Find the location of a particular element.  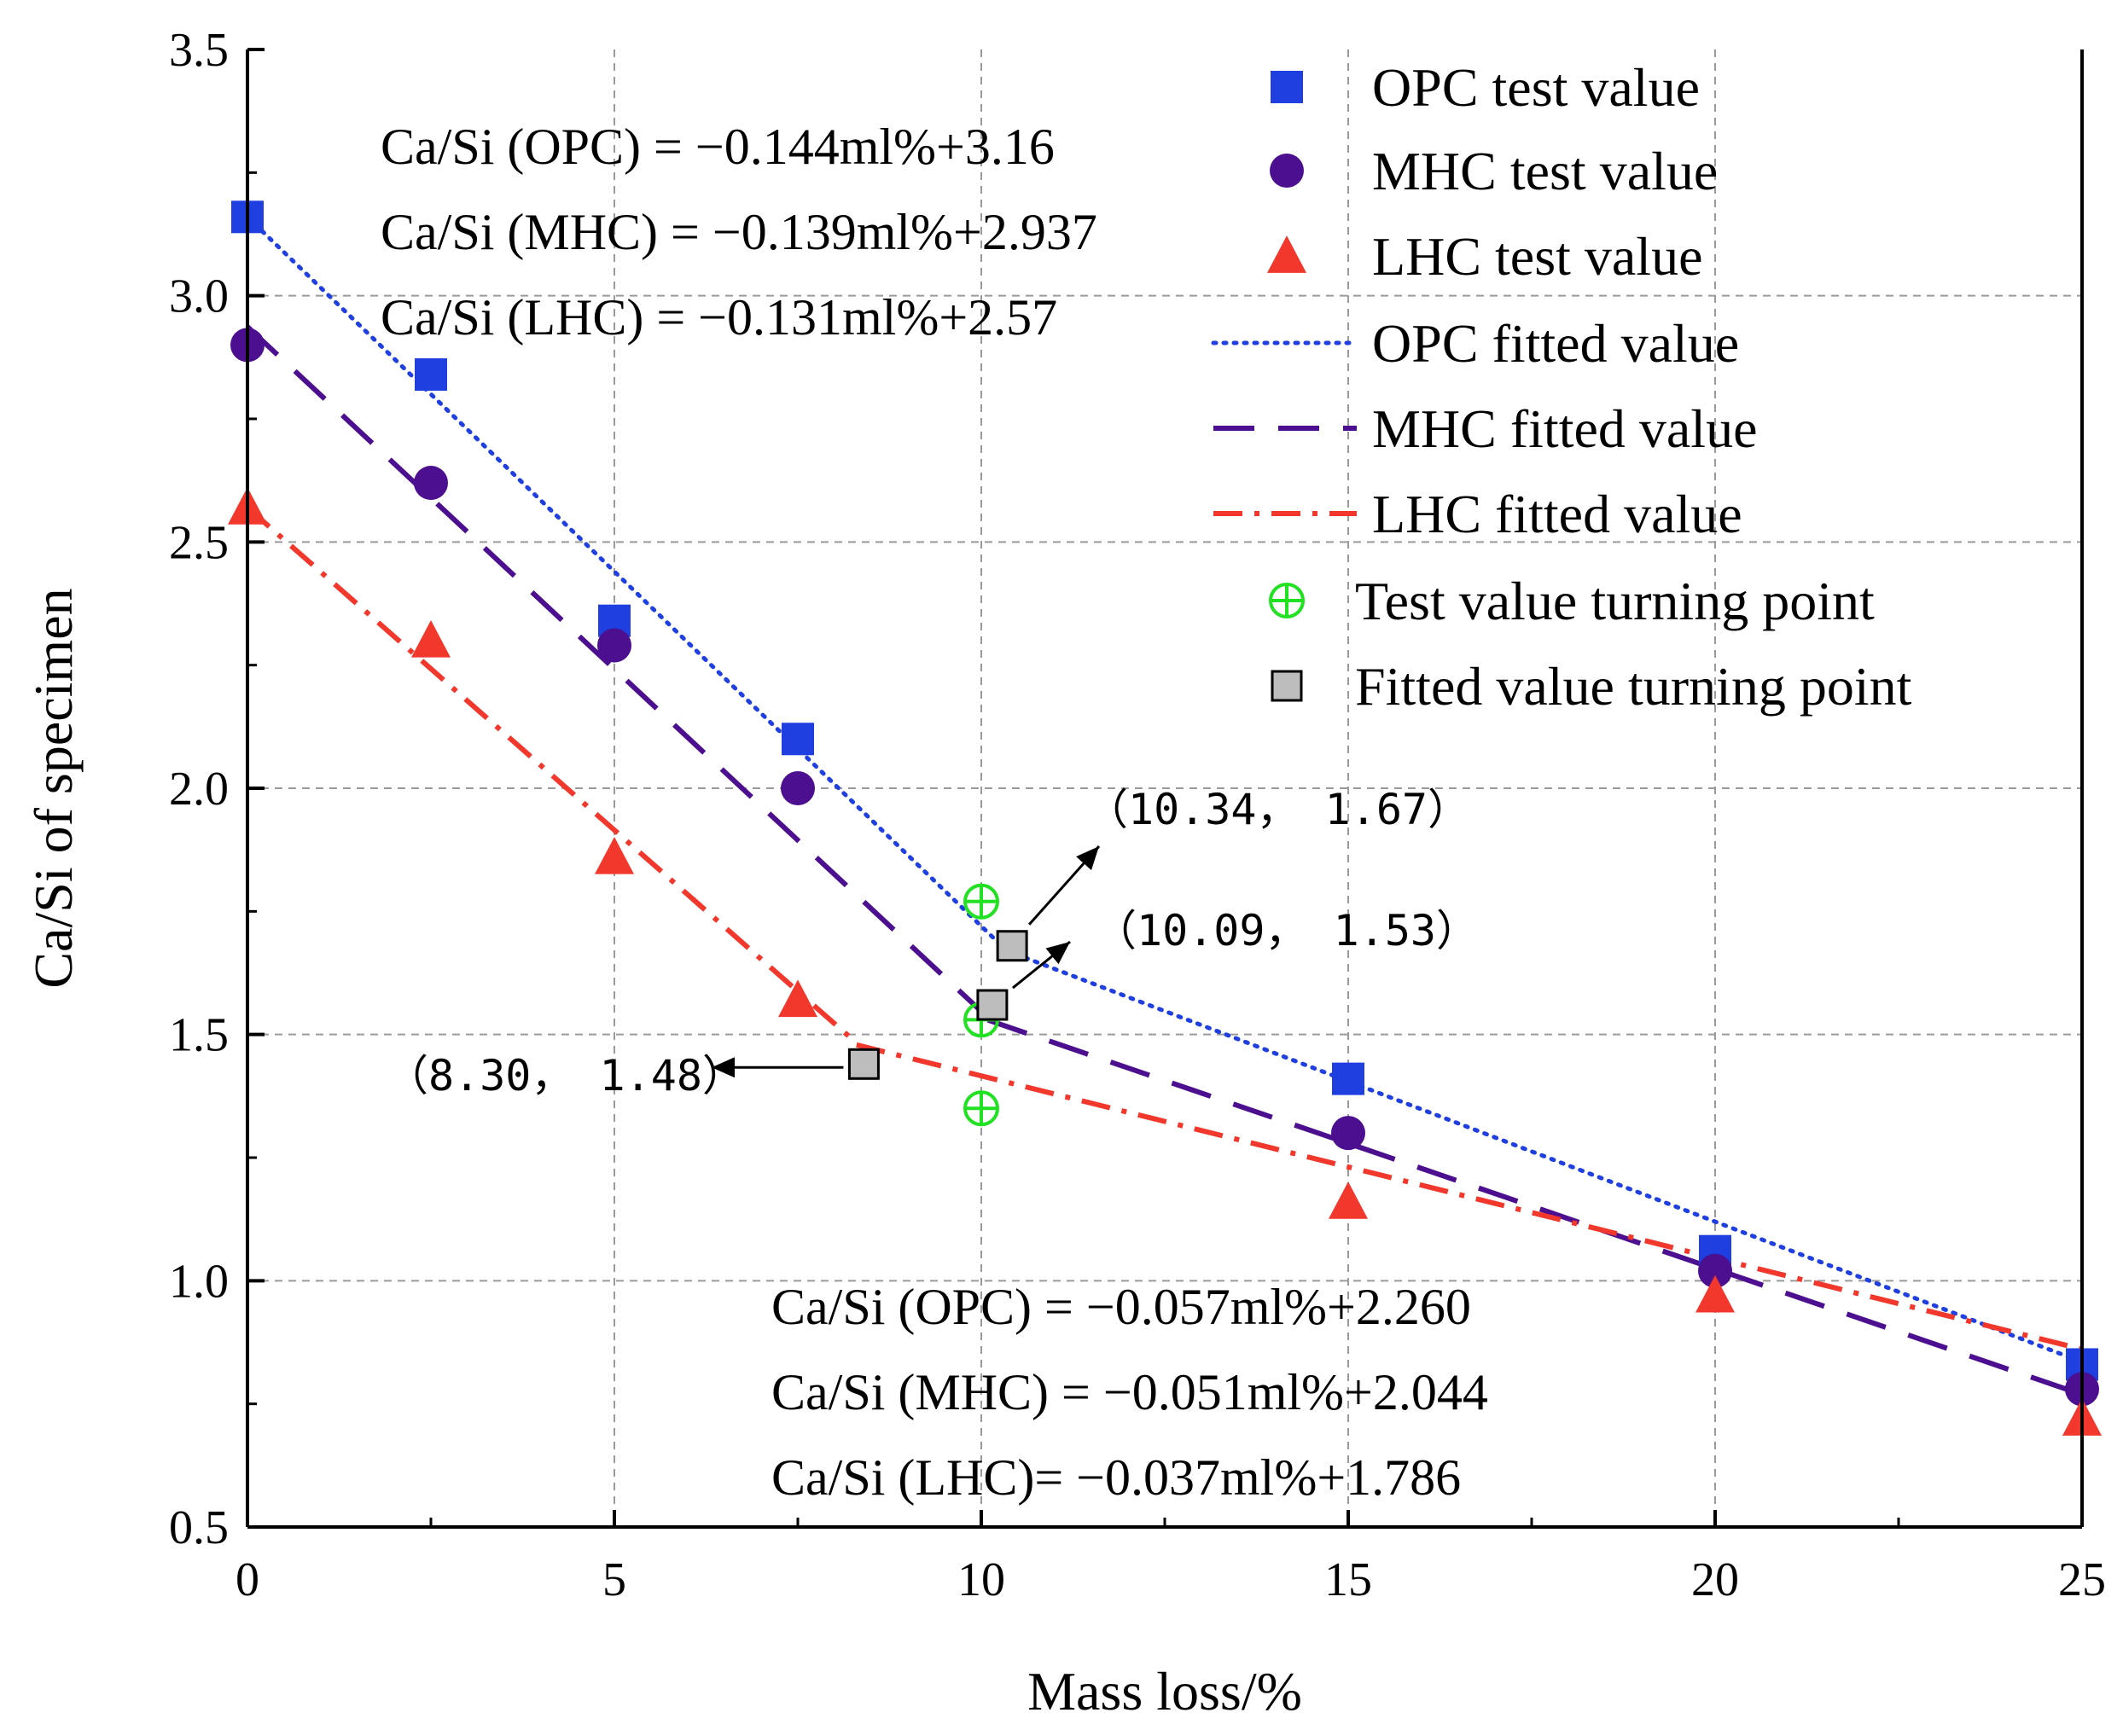

legend-label: MHC test value is located at coordinates (1545, 171).